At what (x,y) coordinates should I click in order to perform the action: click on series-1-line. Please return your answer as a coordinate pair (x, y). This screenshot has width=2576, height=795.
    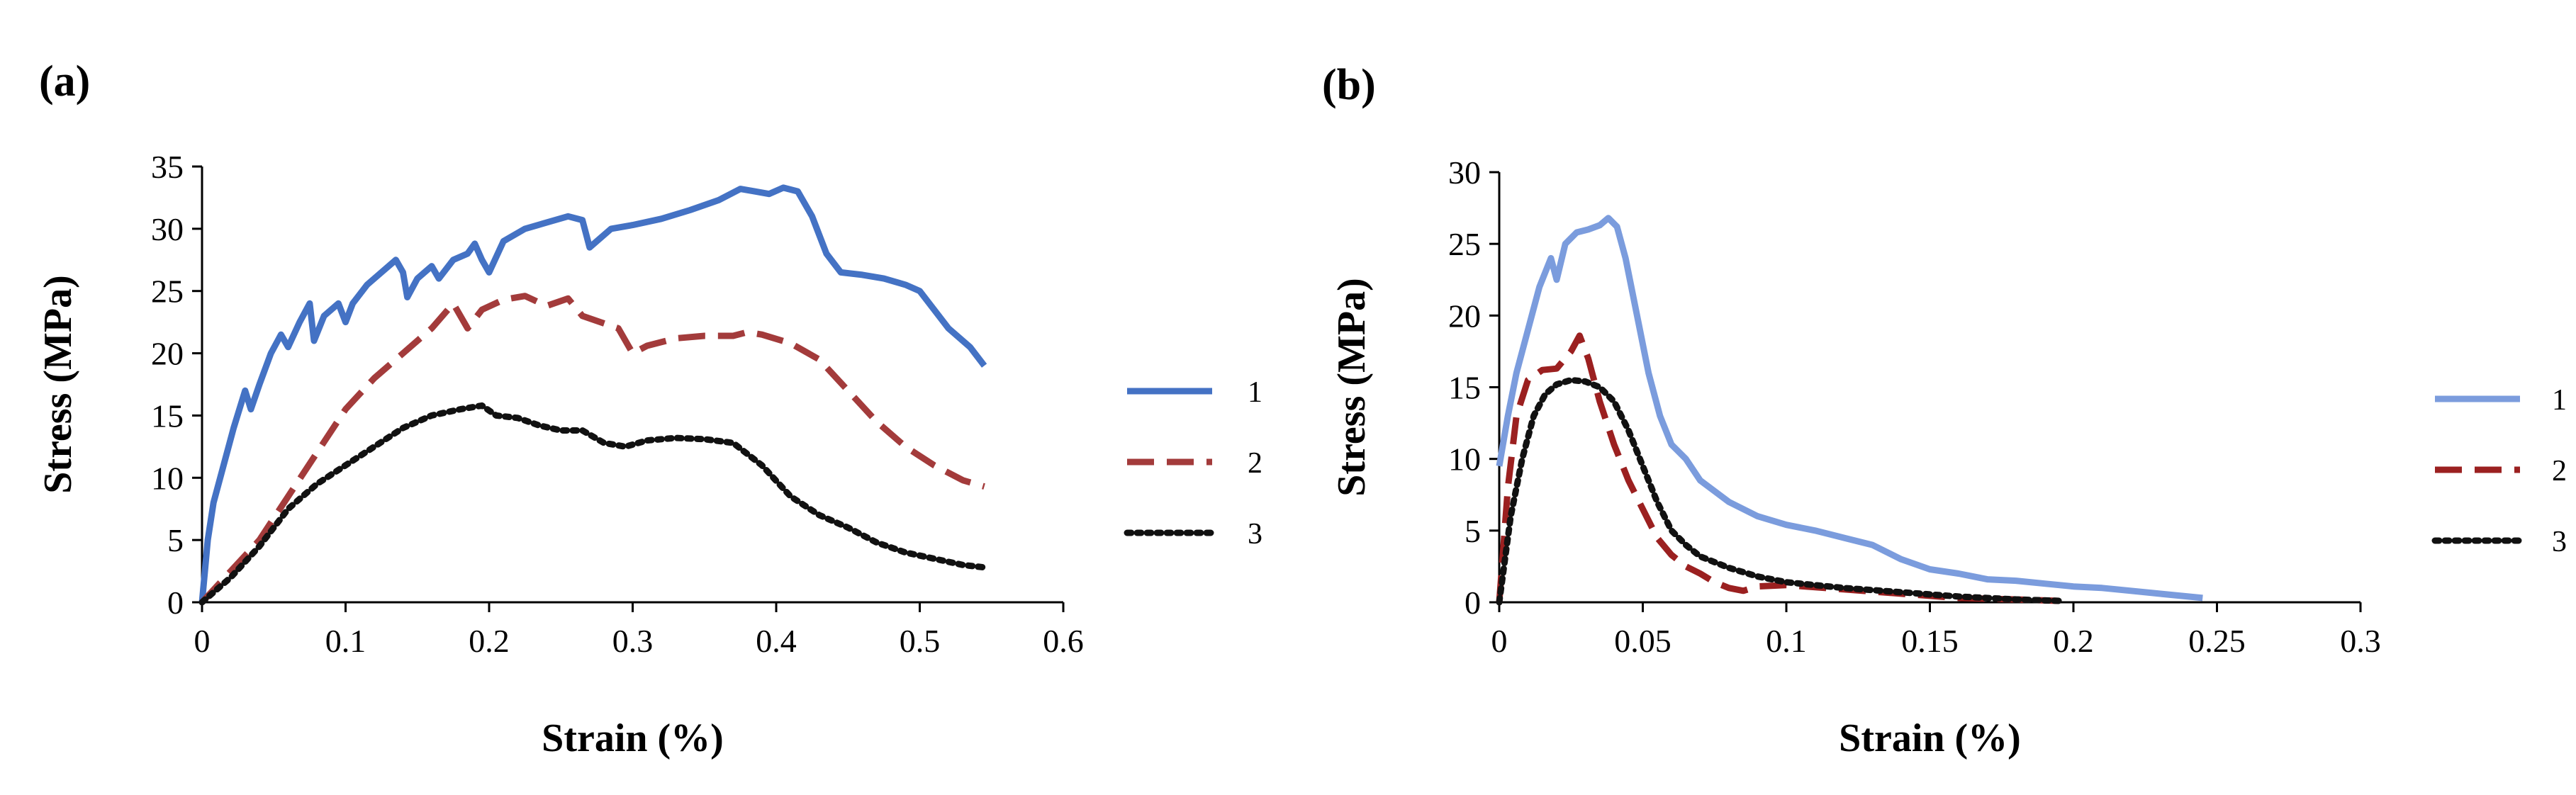
    Looking at the image, I should click on (1849, 408).